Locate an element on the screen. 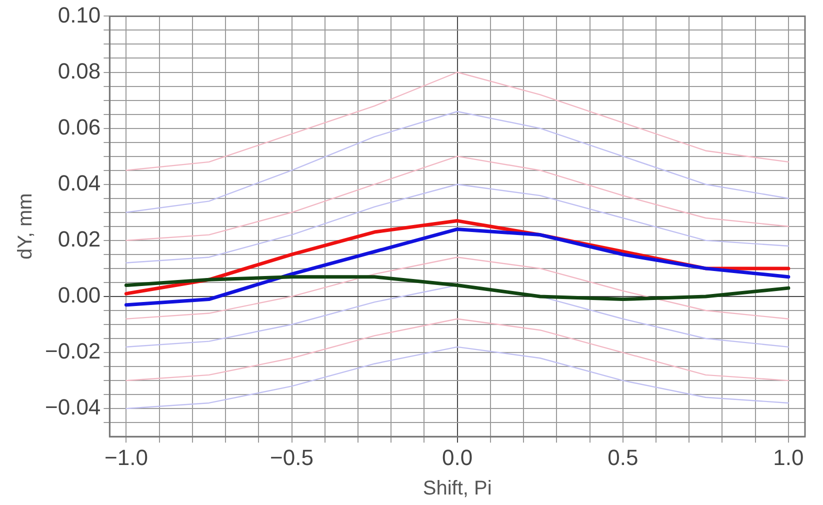 Image resolution: width=823 pixels, height=505 pixels. y-tick-label: 0.10 is located at coordinates (79, 15).